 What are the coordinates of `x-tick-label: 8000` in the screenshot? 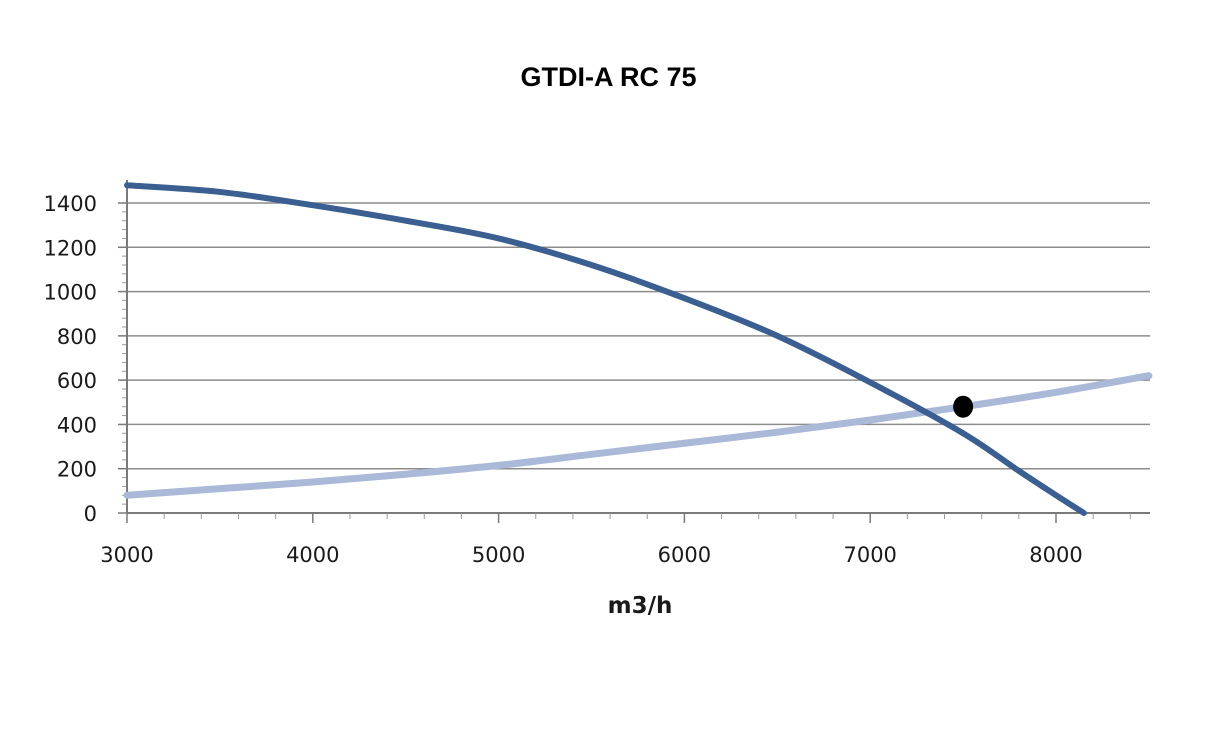 It's located at (1055, 555).